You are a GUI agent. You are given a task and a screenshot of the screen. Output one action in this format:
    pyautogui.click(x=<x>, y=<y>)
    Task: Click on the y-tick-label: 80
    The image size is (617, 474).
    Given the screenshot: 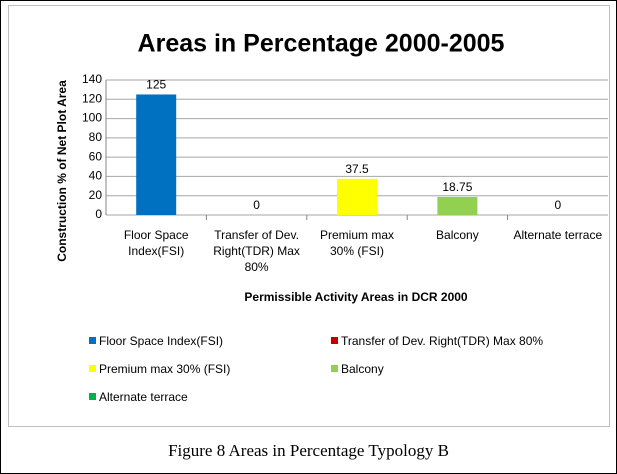 What is the action you would take?
    pyautogui.click(x=96, y=137)
    